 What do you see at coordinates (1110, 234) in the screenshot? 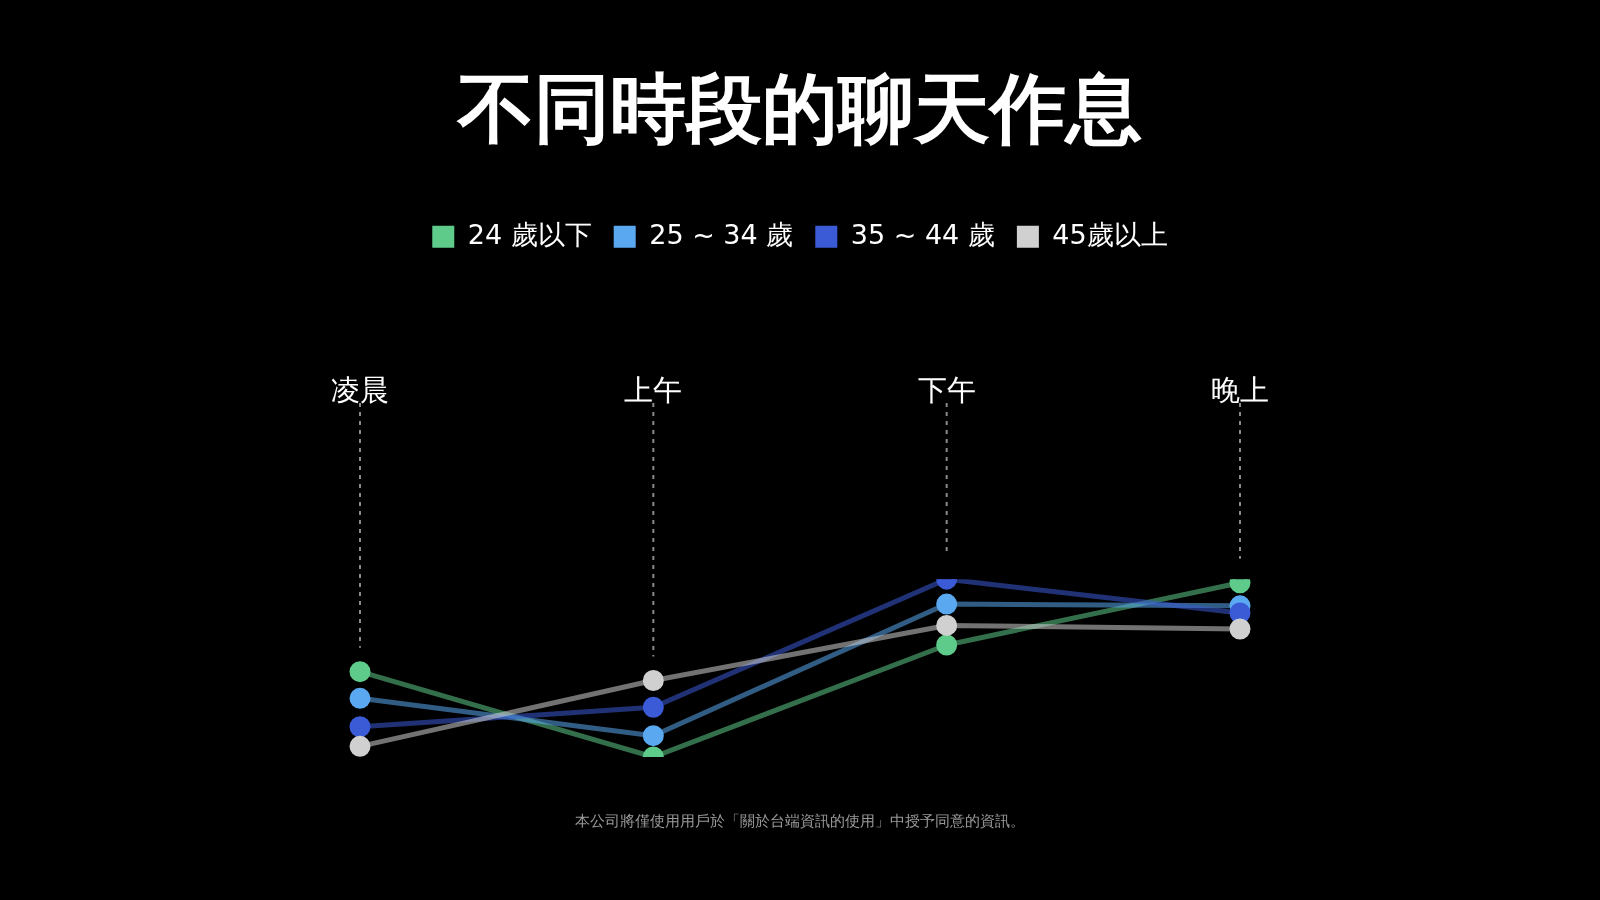
I see `legend-label: 45歲以上` at bounding box center [1110, 234].